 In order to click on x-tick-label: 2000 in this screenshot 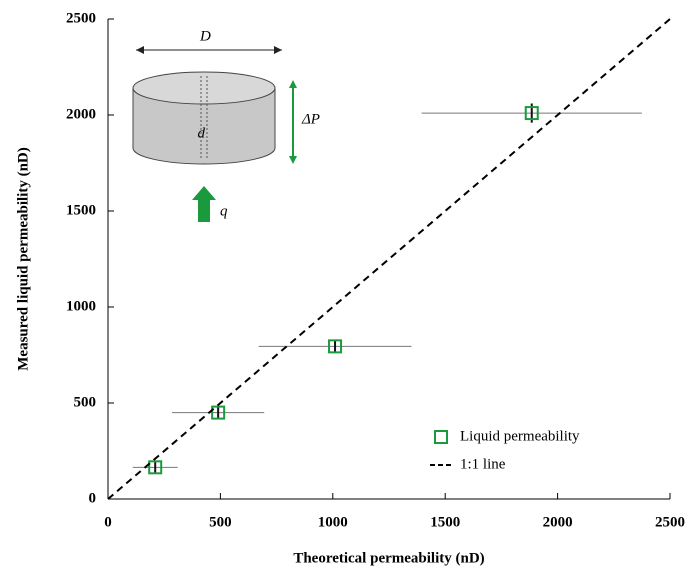, I will do `click(558, 522)`.